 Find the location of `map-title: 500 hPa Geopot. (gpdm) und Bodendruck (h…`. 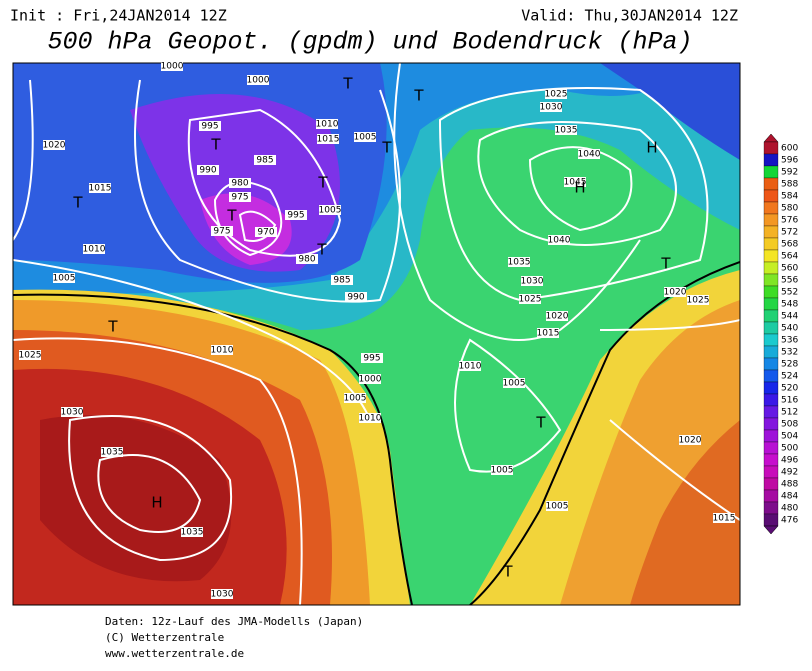

map-title: 500 hPa Geopot. (gpdm) und Bodendruck (h… is located at coordinates (369, 42).